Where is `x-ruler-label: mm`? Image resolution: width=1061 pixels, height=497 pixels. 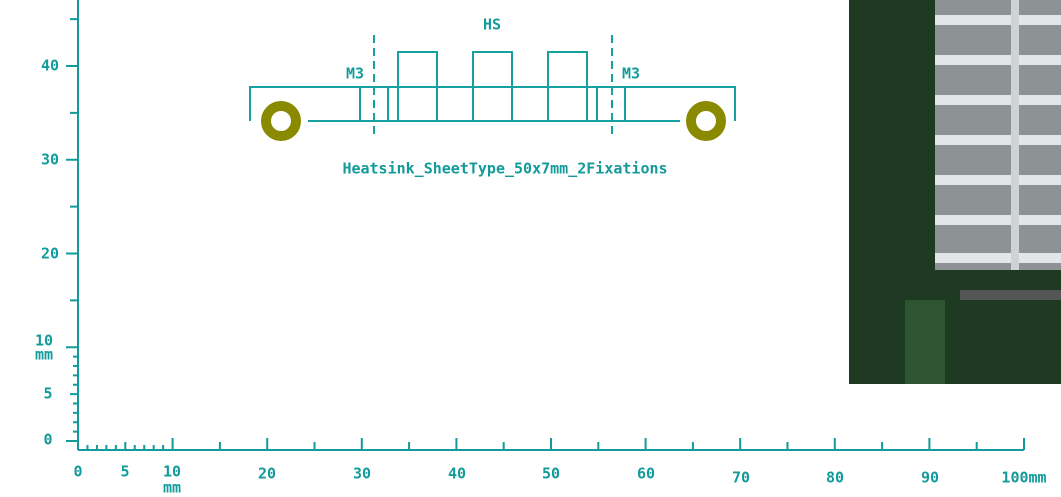
x-ruler-label: mm is located at coordinates (172, 488).